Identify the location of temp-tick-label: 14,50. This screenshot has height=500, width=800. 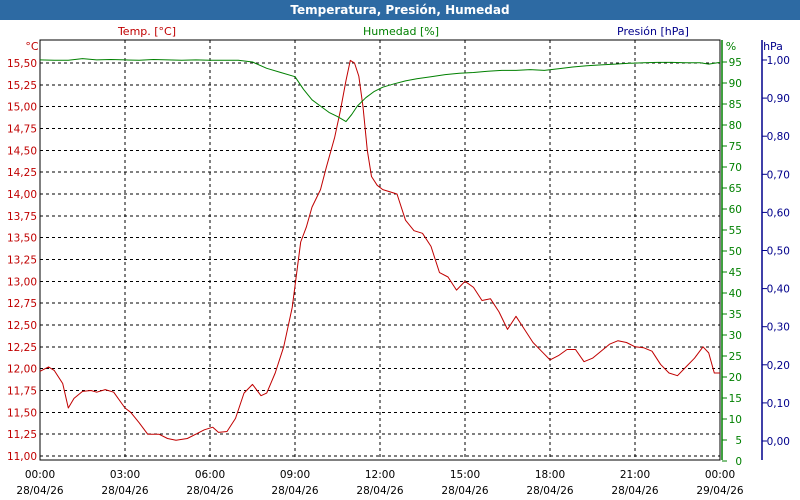
(22, 151).